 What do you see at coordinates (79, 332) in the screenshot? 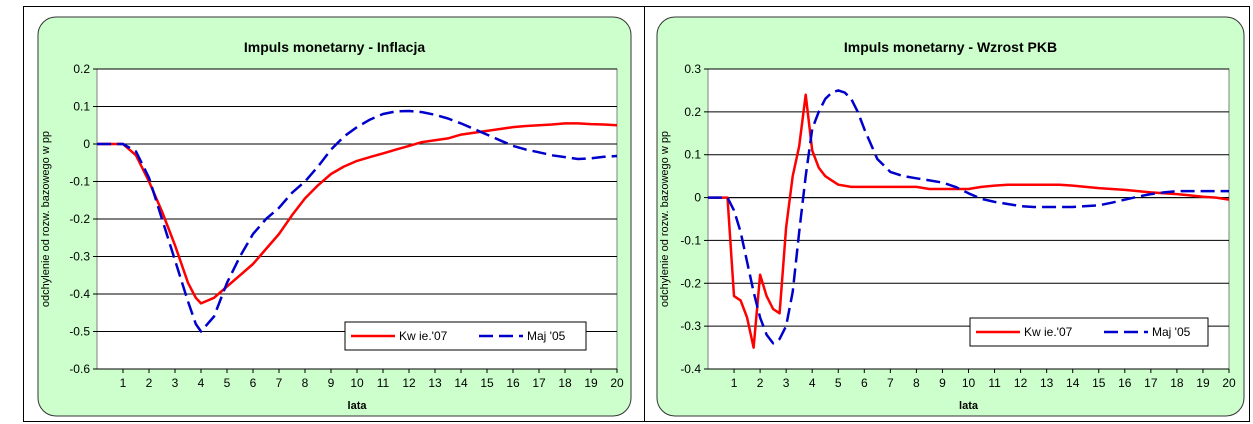
I see `y-tick-label: -0.5` at bounding box center [79, 332].